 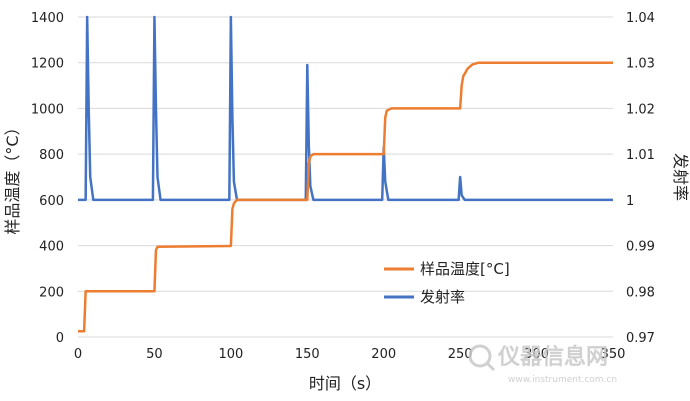 What do you see at coordinates (480, 356) in the screenshot?
I see `watermark-logo-icon` at bounding box center [480, 356].